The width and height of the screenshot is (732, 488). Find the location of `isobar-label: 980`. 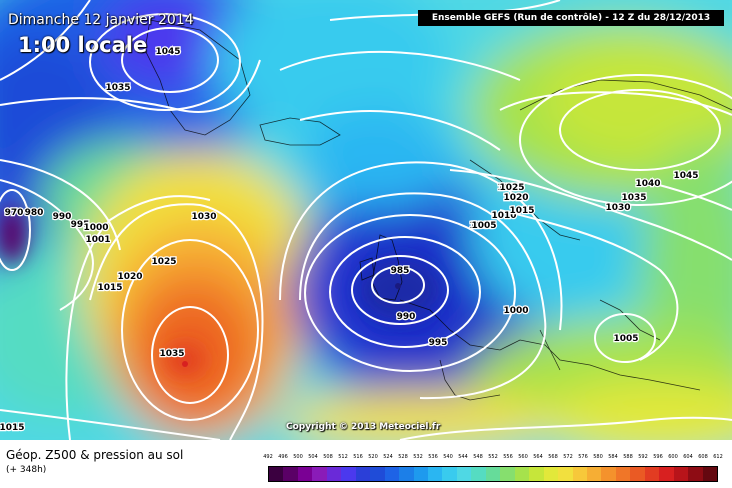

isobar-label: 980 is located at coordinates (34, 213).